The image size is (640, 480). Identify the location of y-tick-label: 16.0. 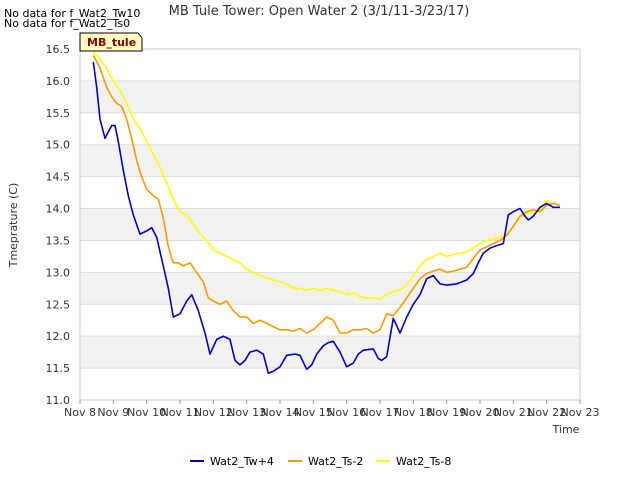
(58, 81).